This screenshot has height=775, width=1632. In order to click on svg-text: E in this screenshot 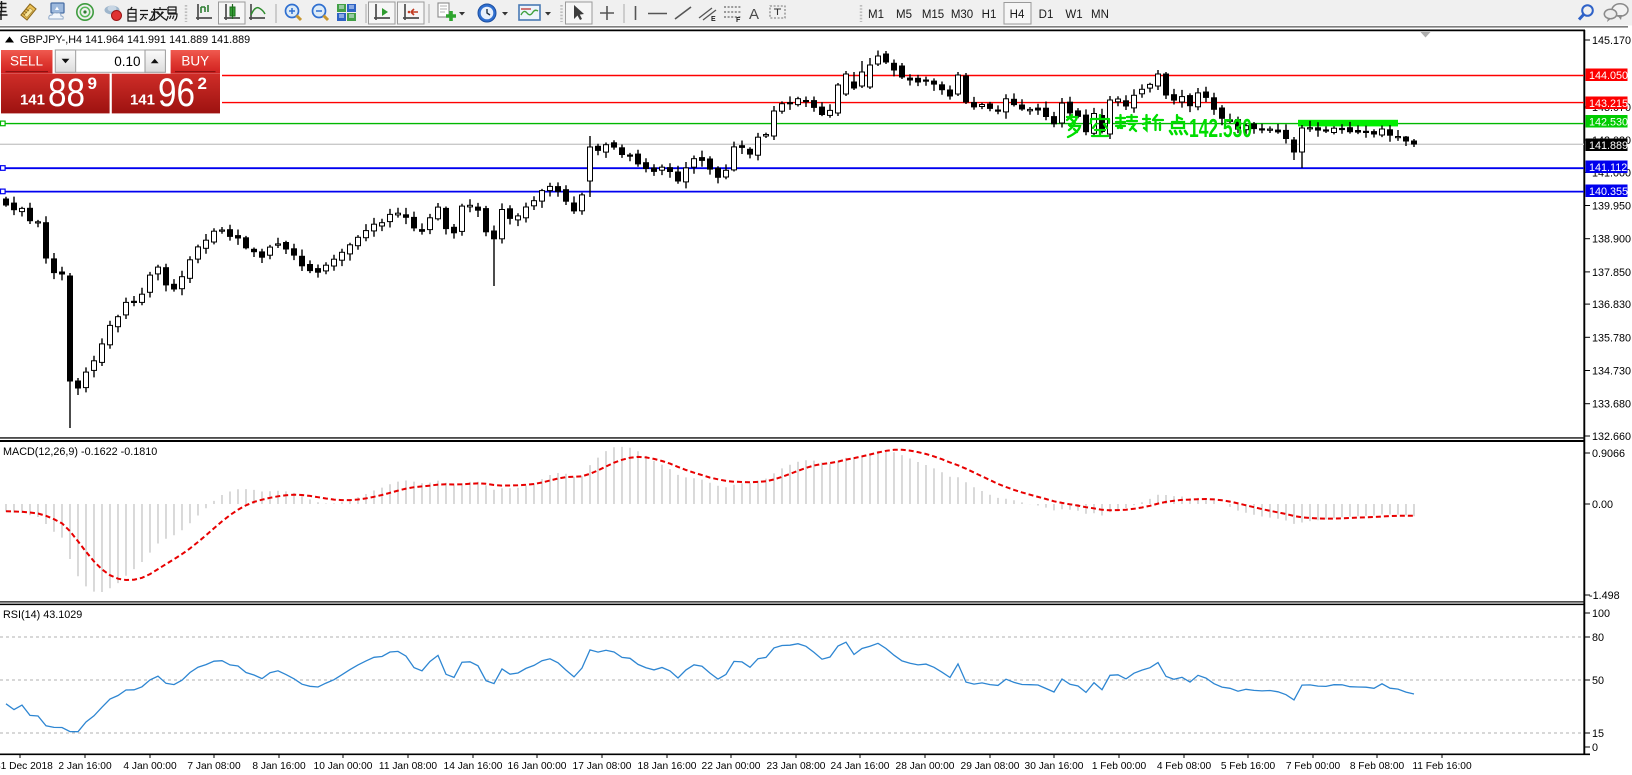, I will do `click(713, 19)`.